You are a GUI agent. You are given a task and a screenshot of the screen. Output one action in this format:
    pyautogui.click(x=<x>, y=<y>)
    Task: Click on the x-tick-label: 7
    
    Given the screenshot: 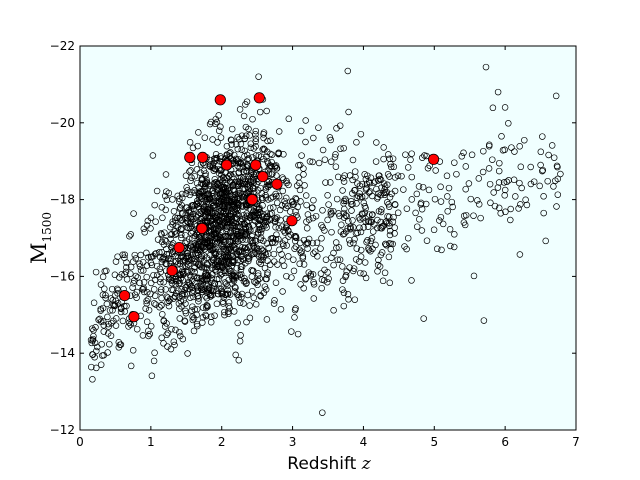 What is the action you would take?
    pyautogui.click(x=576, y=442)
    